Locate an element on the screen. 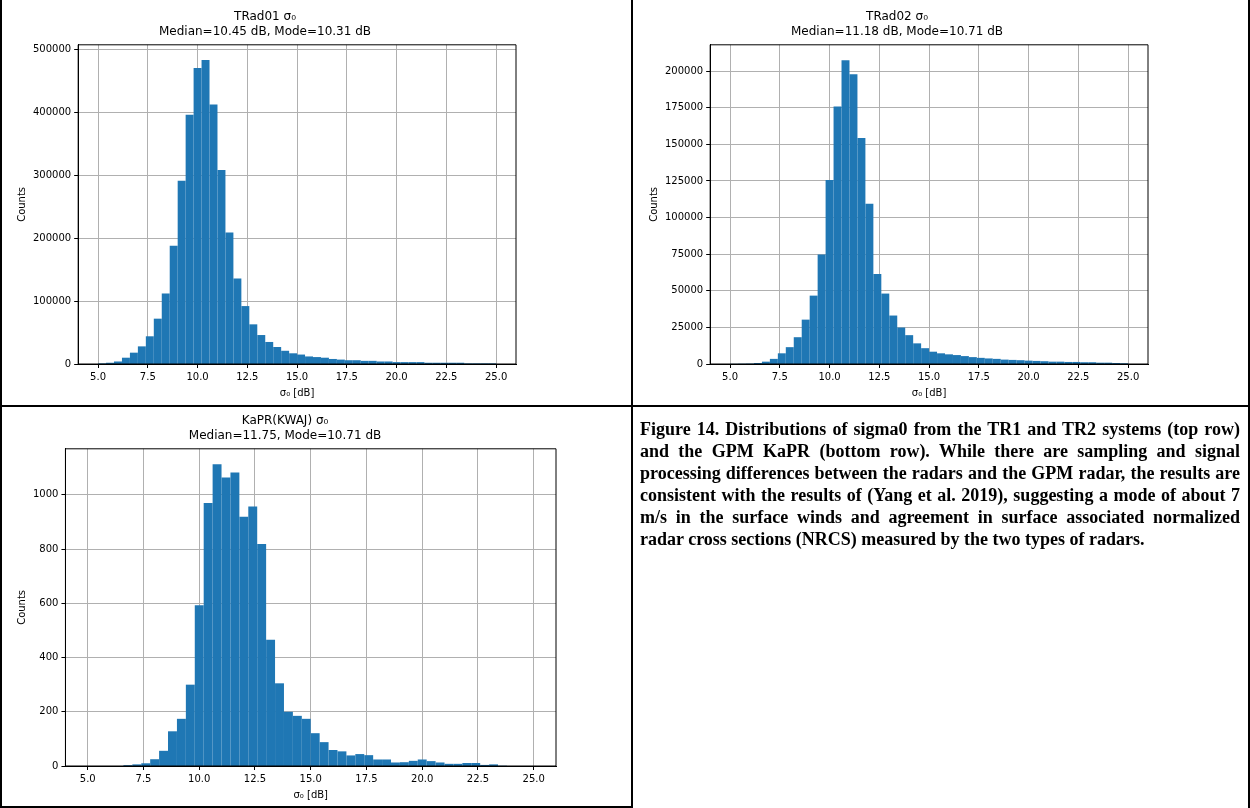  chart-title: TRad02 σ₀ is located at coordinates (897, 16).